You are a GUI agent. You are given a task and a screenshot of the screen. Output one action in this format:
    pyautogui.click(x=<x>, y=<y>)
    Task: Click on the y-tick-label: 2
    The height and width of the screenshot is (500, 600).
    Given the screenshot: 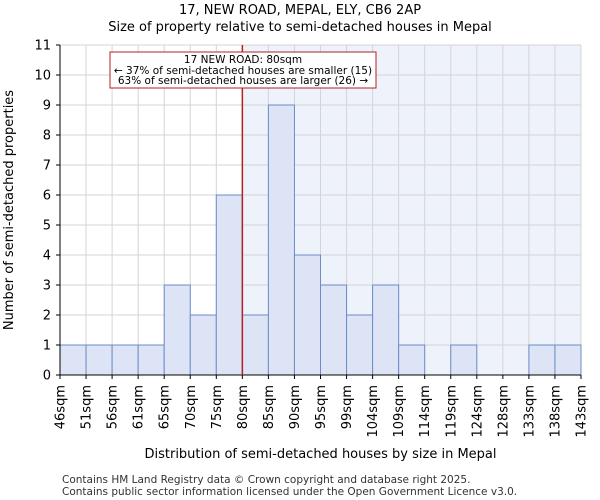 What is the action you would take?
    pyautogui.click(x=47, y=316)
    